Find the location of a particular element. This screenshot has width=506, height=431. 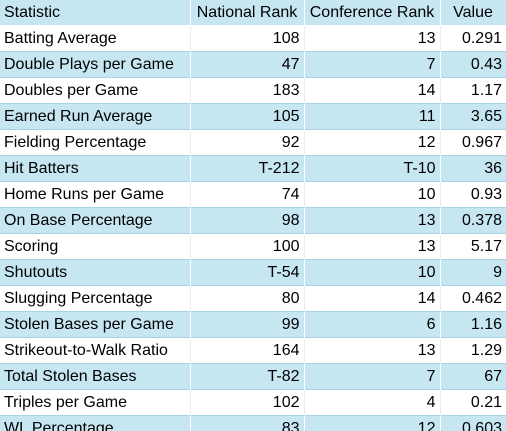

cell-value: 0.462 is located at coordinates (473, 298).